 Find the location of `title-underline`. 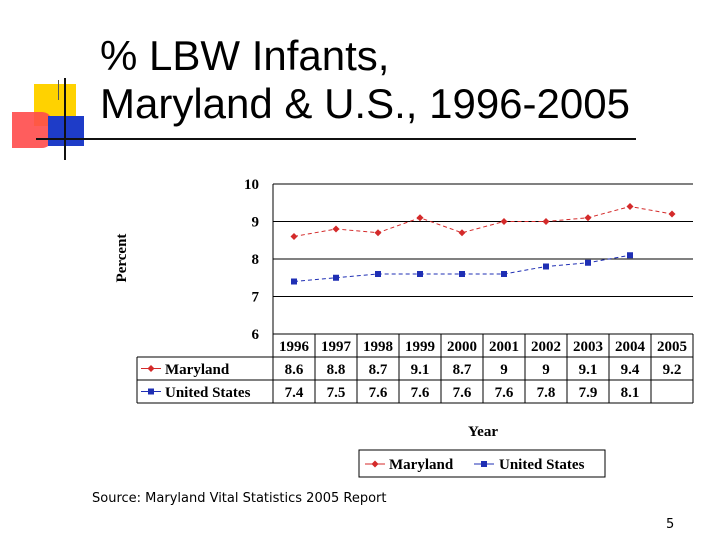

title-underline is located at coordinates (336, 139).